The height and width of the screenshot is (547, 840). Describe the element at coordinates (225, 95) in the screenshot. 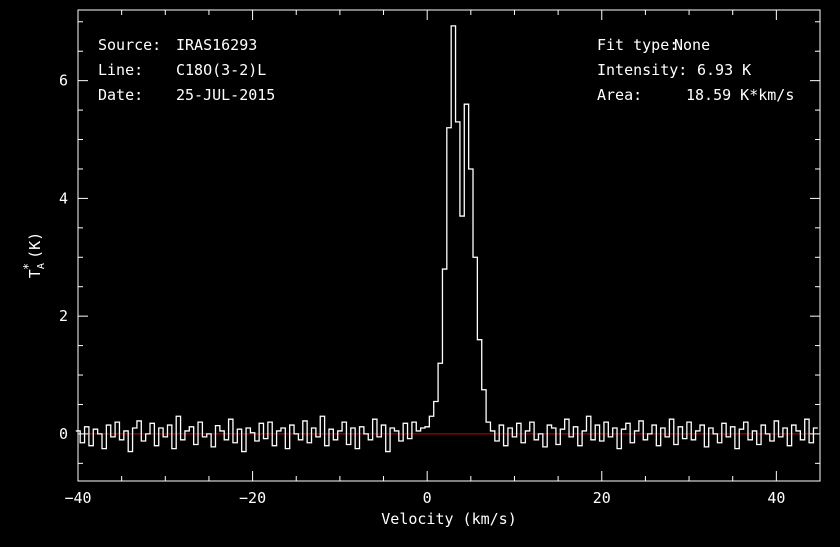

I see `date-value: 25-JUL-2015` at that location.